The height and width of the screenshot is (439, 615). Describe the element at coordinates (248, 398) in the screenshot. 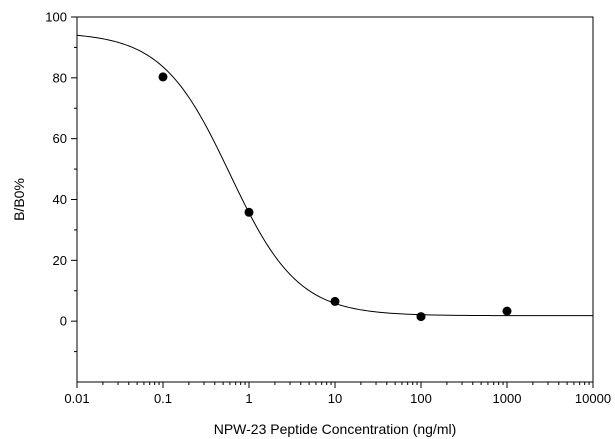

I see `x-tick-label: 1` at that location.